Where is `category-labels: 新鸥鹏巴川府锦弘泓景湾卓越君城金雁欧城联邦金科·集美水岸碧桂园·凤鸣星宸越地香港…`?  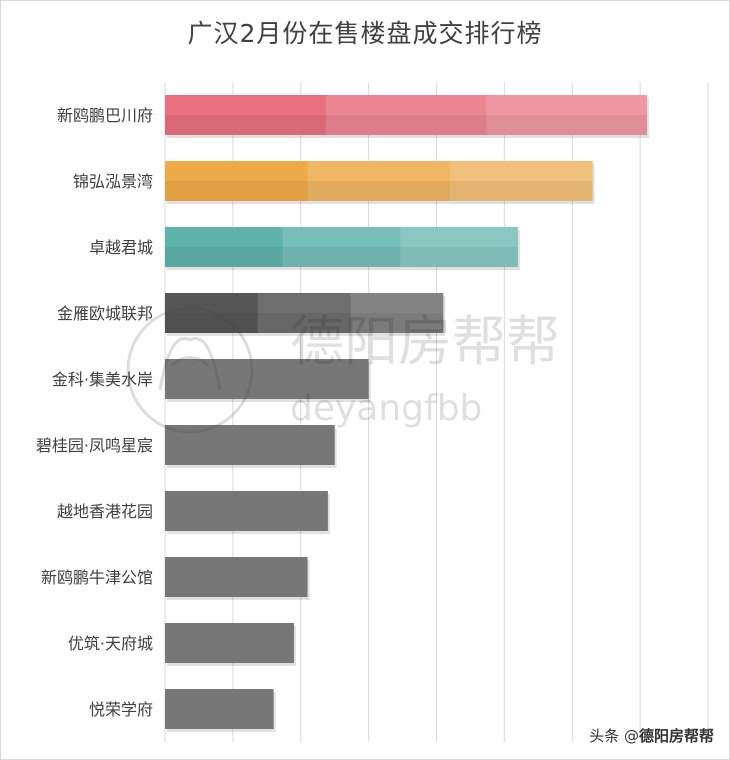 category-labels: 新鸥鹏巴川府锦弘泓景湾卓越君城金雁欧城联邦金科·集美水岸碧桂园·凤鸣星宸越地香港… is located at coordinates (94, 412).